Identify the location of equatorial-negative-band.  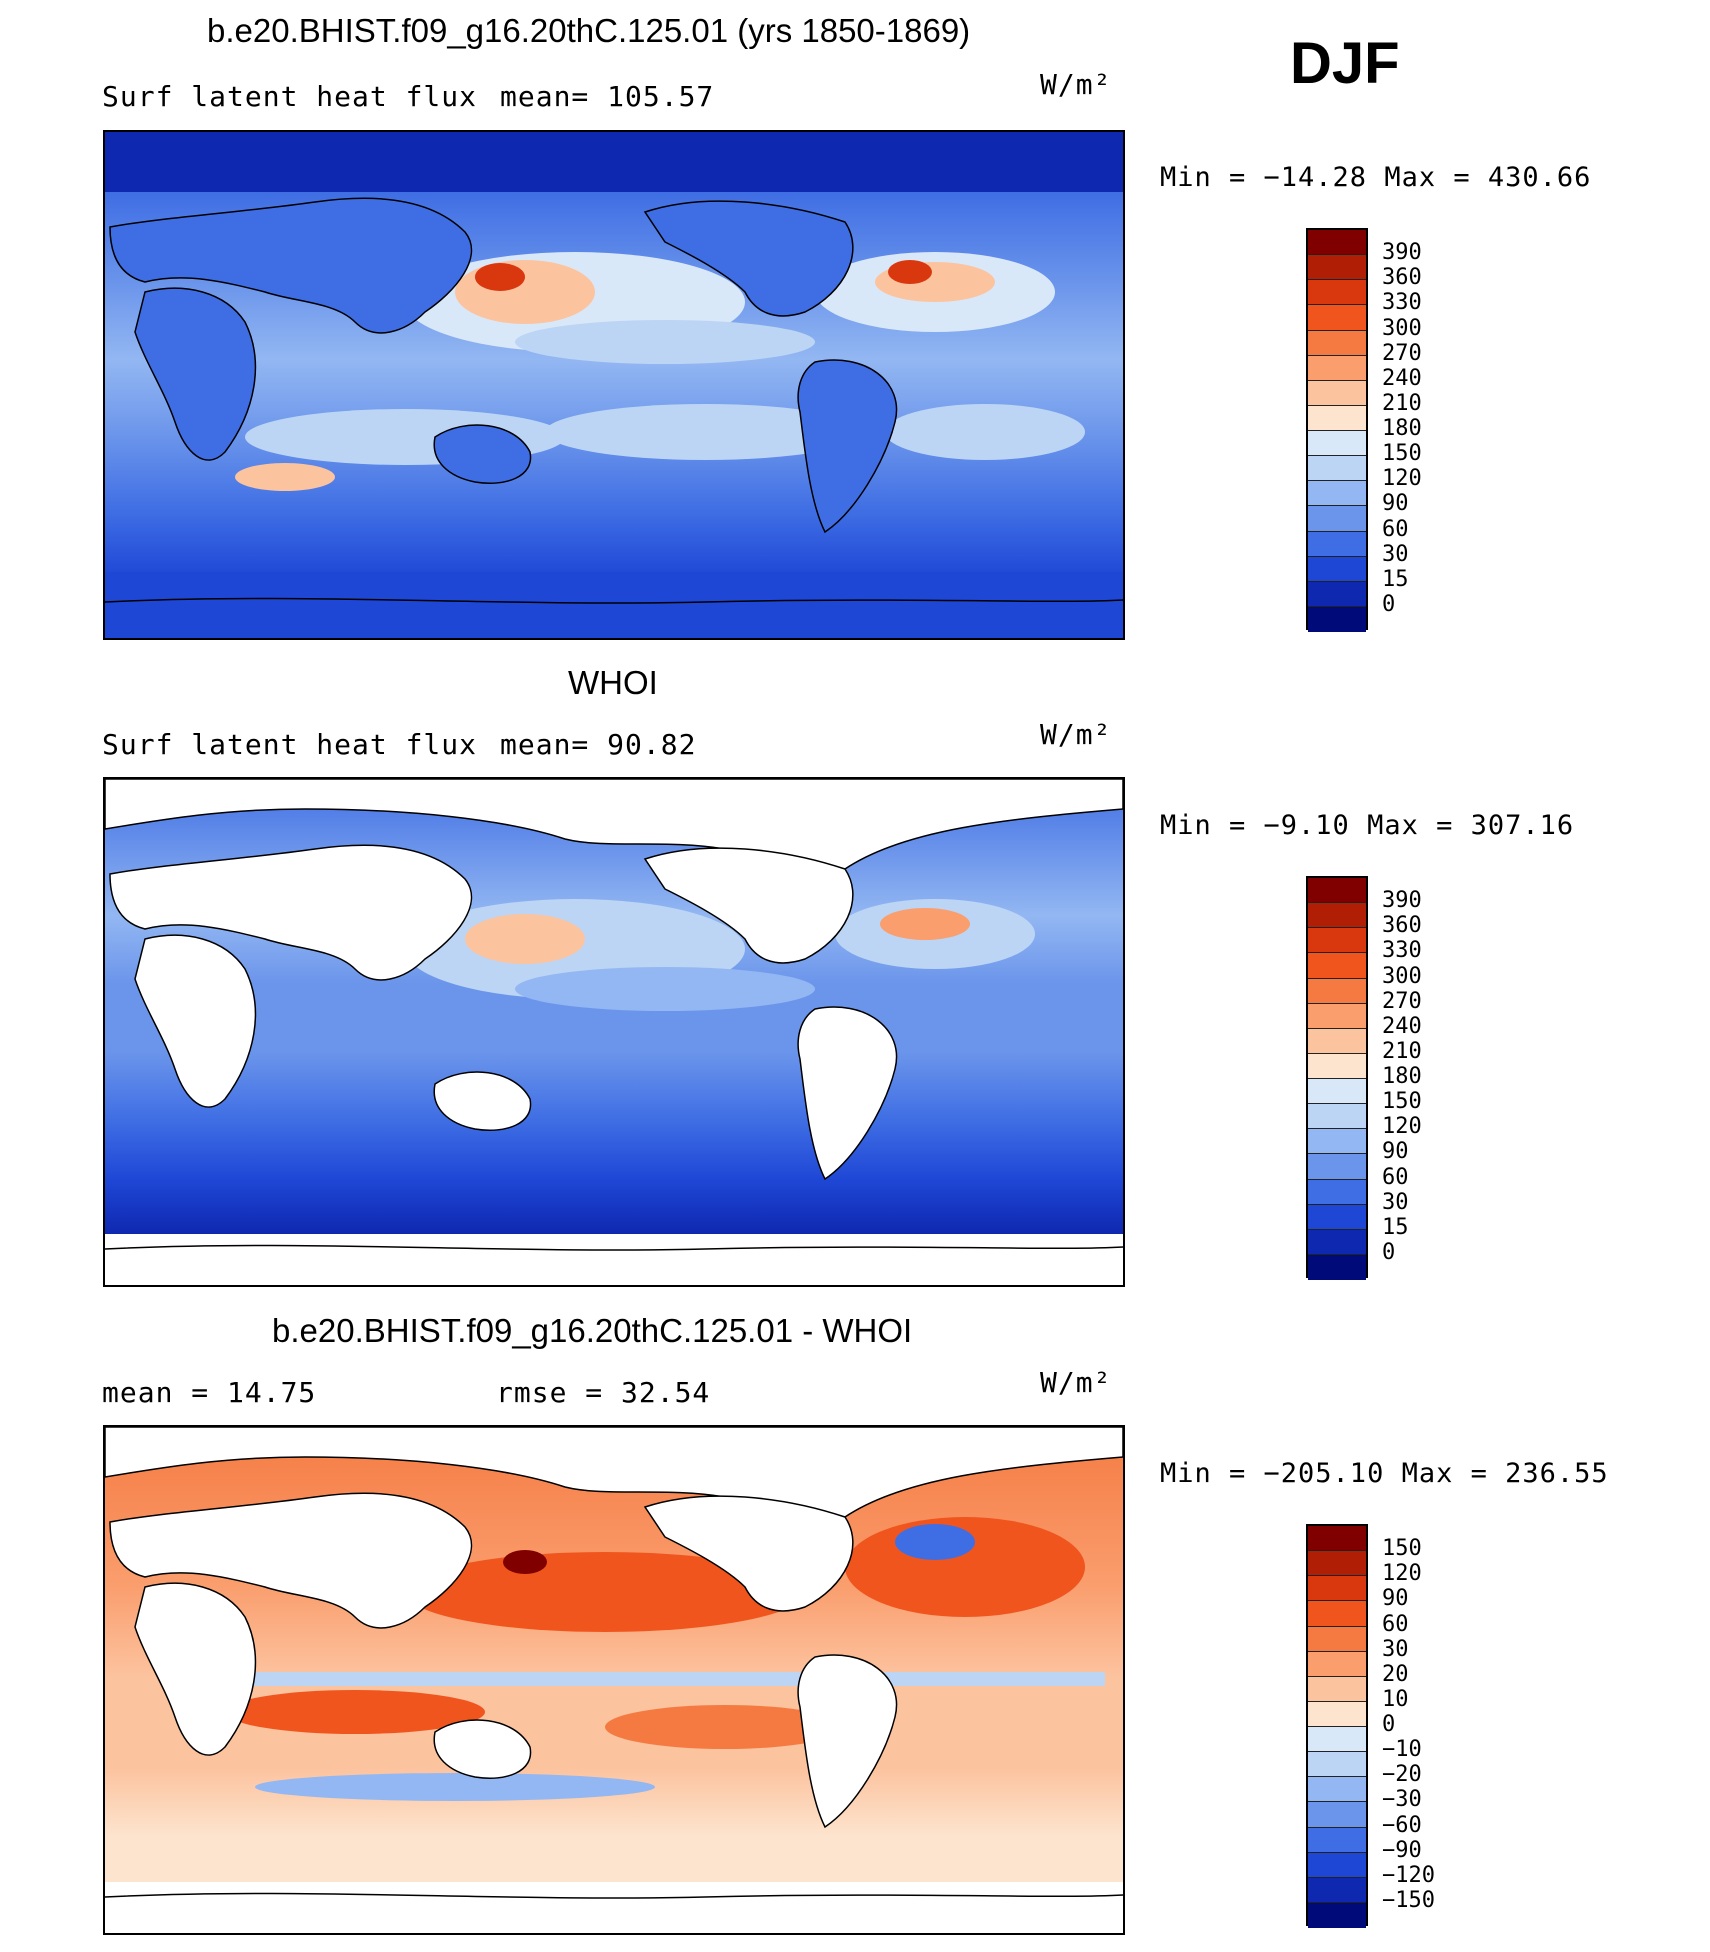
(665, 1679).